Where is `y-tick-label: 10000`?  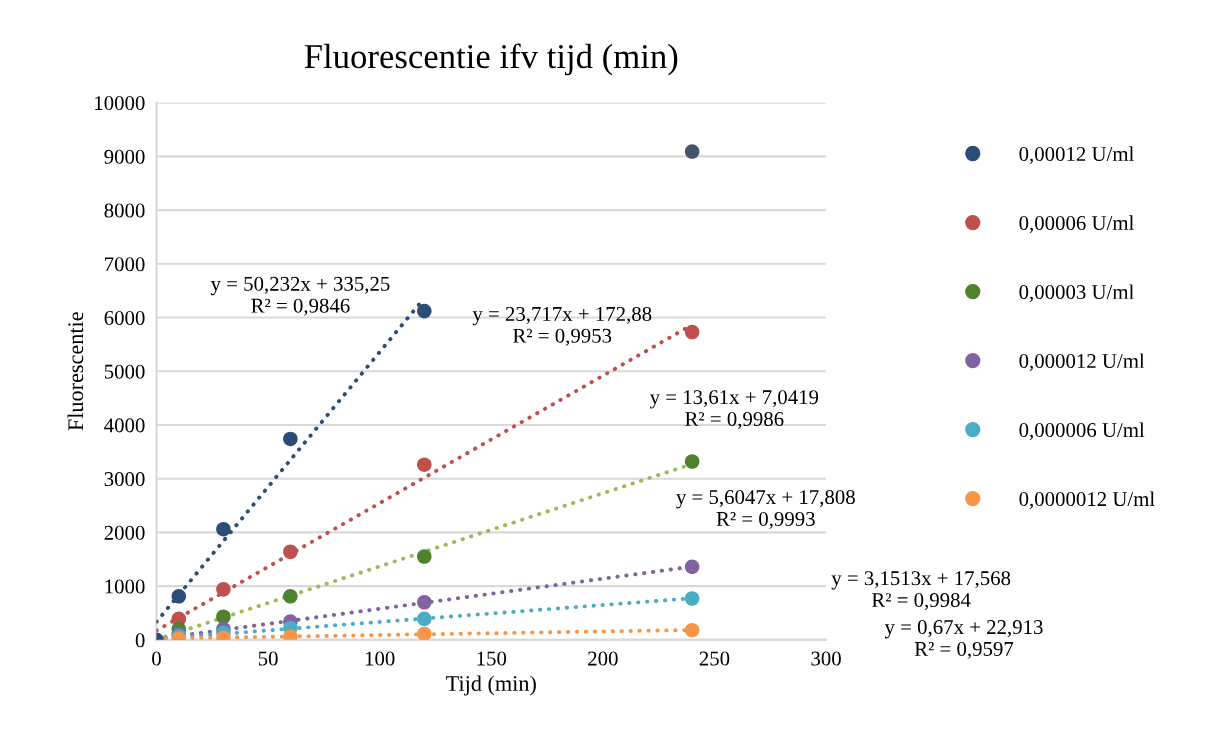
y-tick-label: 10000 is located at coordinates (120, 103).